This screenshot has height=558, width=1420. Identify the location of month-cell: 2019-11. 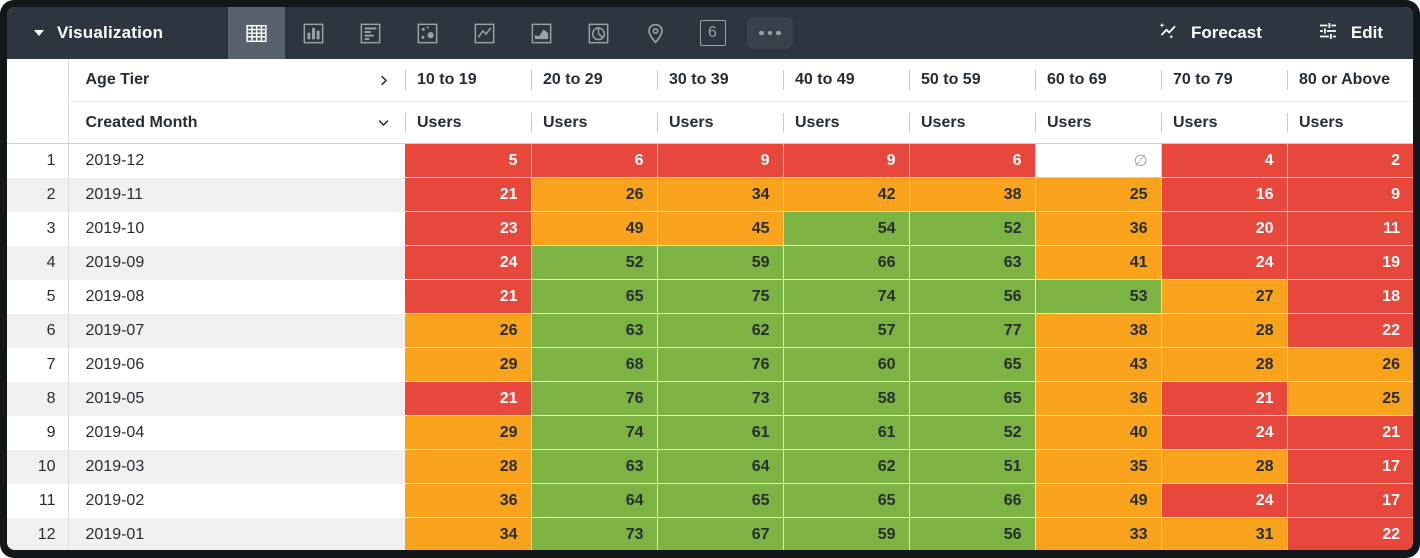
(114, 194).